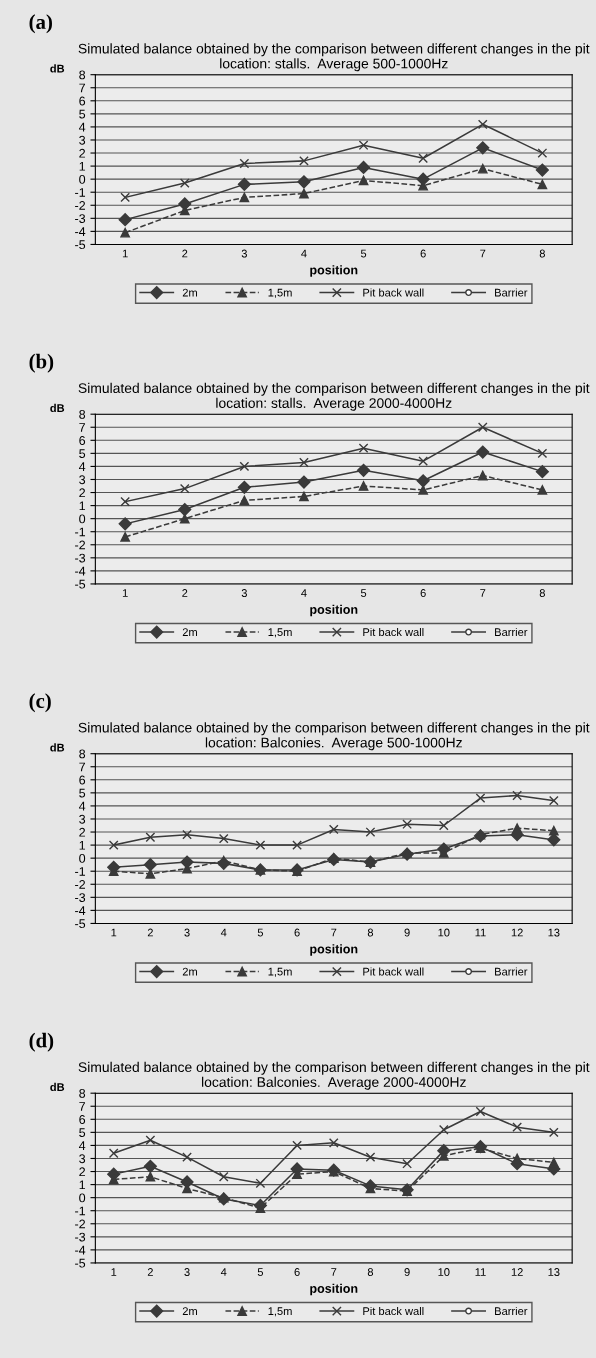 This screenshot has height=1358, width=596. I want to click on x-tick-label: 2, so click(150, 1272).